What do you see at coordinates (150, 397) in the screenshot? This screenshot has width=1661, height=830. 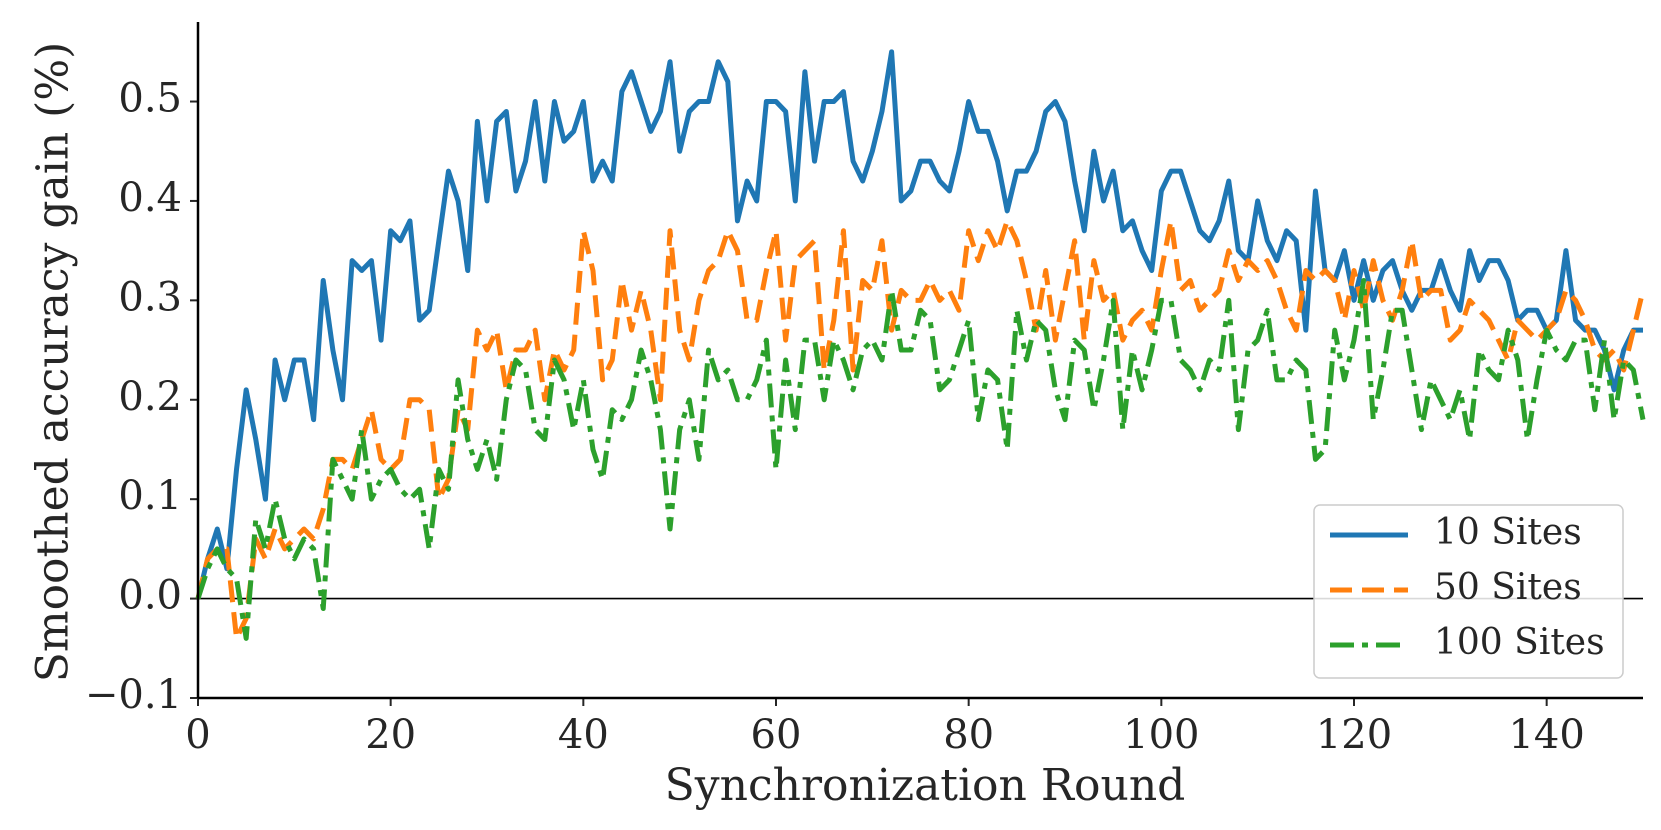 I see `y-tick-label: 0.2` at bounding box center [150, 397].